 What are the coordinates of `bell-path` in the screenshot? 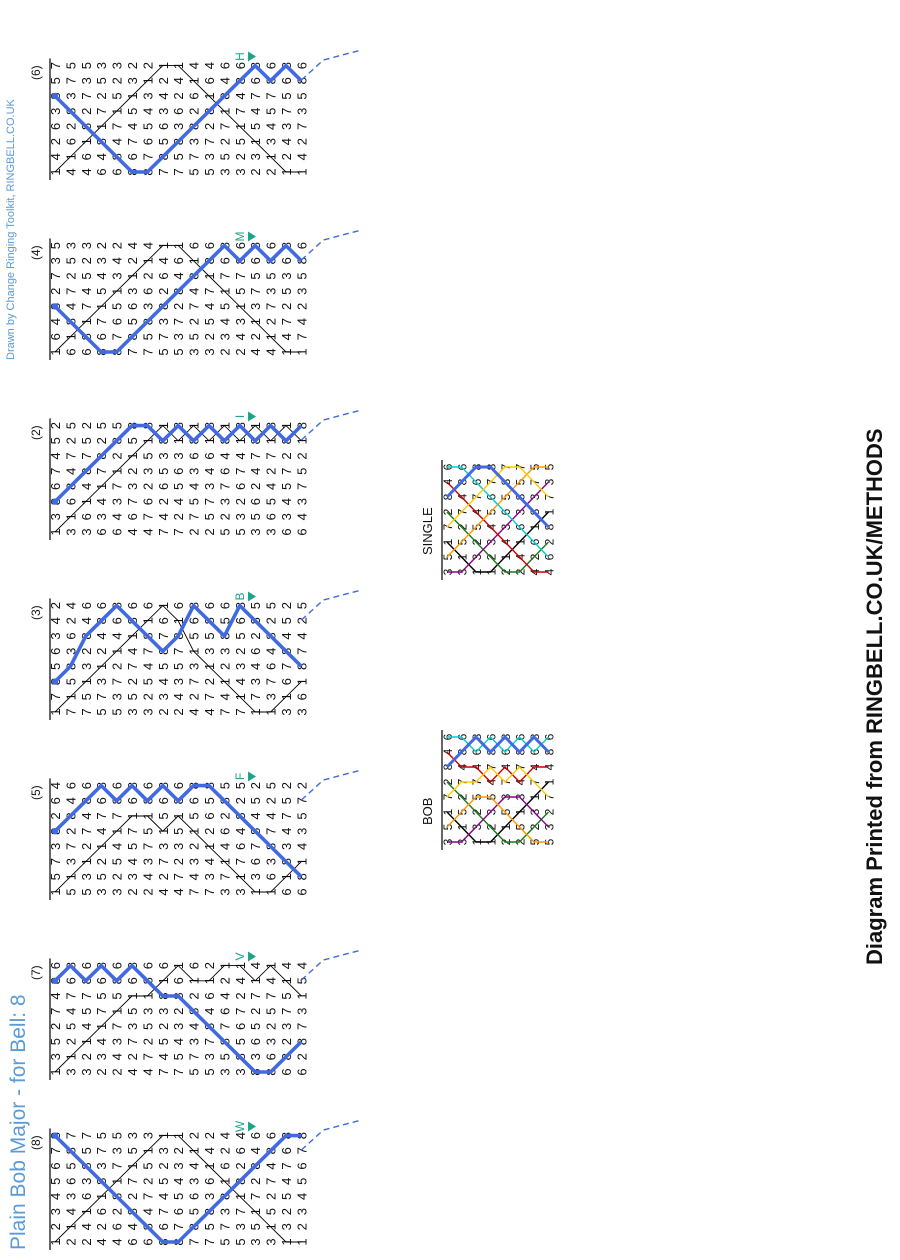 It's located at (178, 643).